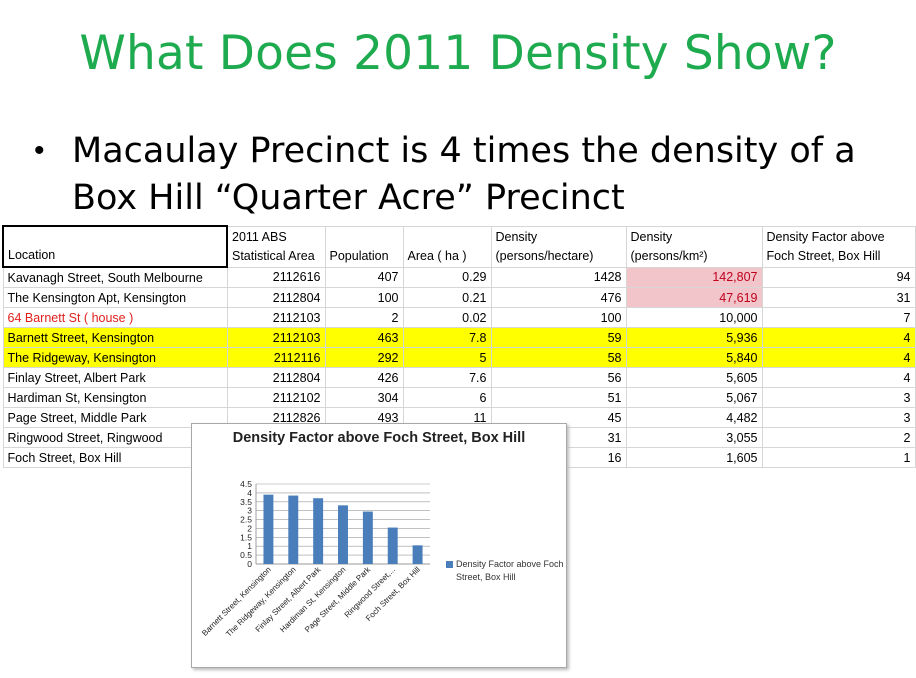 The height and width of the screenshot is (678, 916). Describe the element at coordinates (694, 397) in the screenshot. I see `cell-density-km: 5,067` at that location.